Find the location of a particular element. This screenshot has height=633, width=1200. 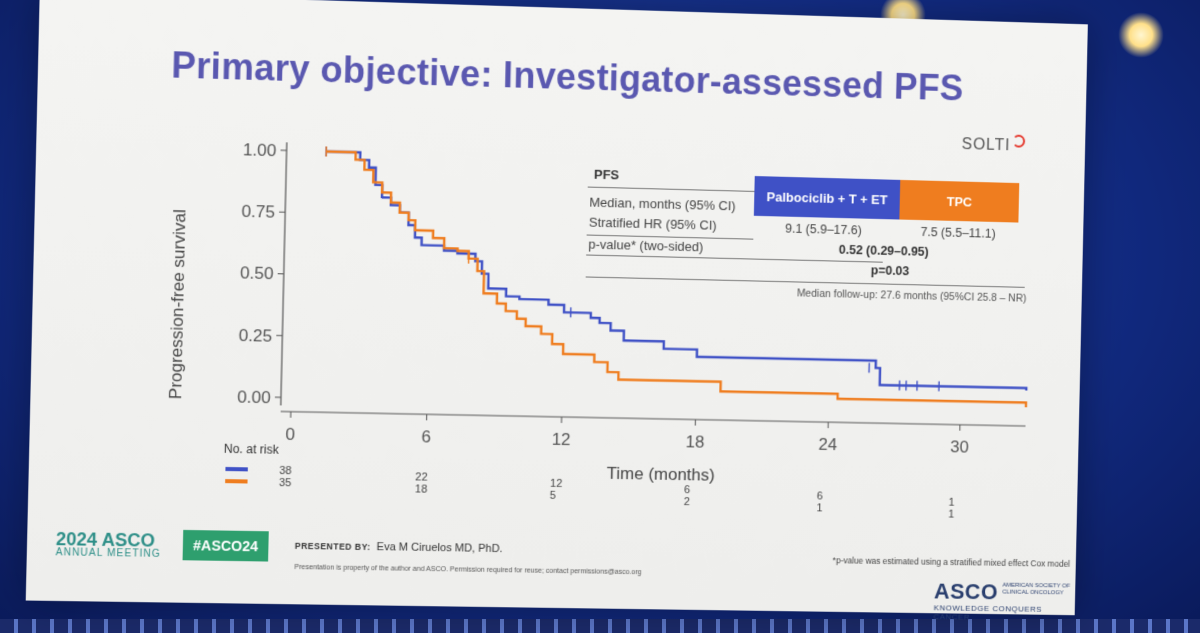

solti-ring-icon is located at coordinates (1018, 141).